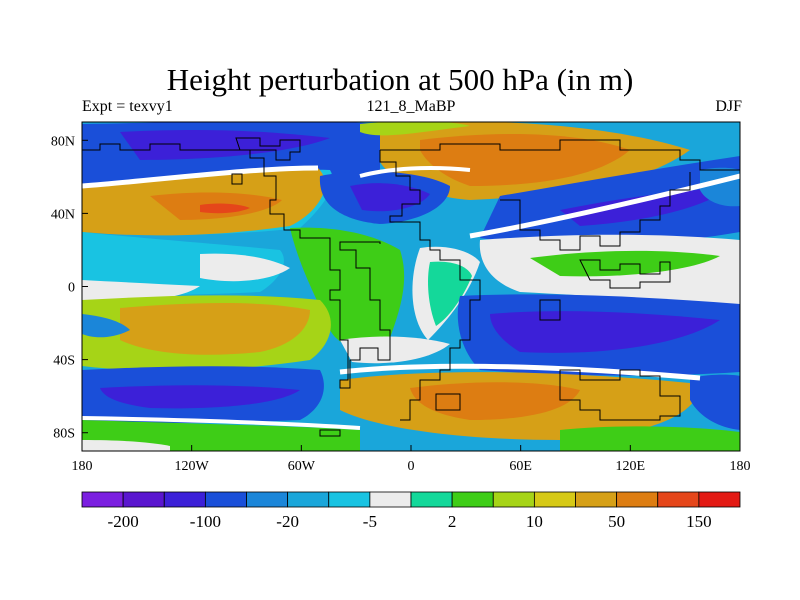 This screenshot has height=600, width=800. Describe the element at coordinates (625, 274) in the screenshot. I see `coast-maritime-continent` at that location.